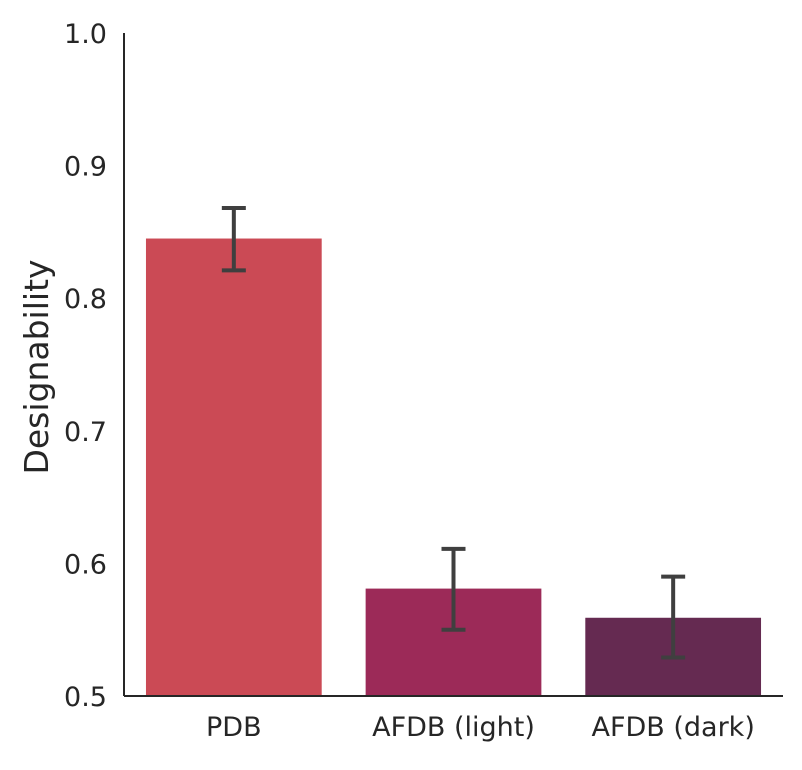 The image size is (802, 770). What do you see at coordinates (233, 467) in the screenshot?
I see `bar-pdb` at bounding box center [233, 467].